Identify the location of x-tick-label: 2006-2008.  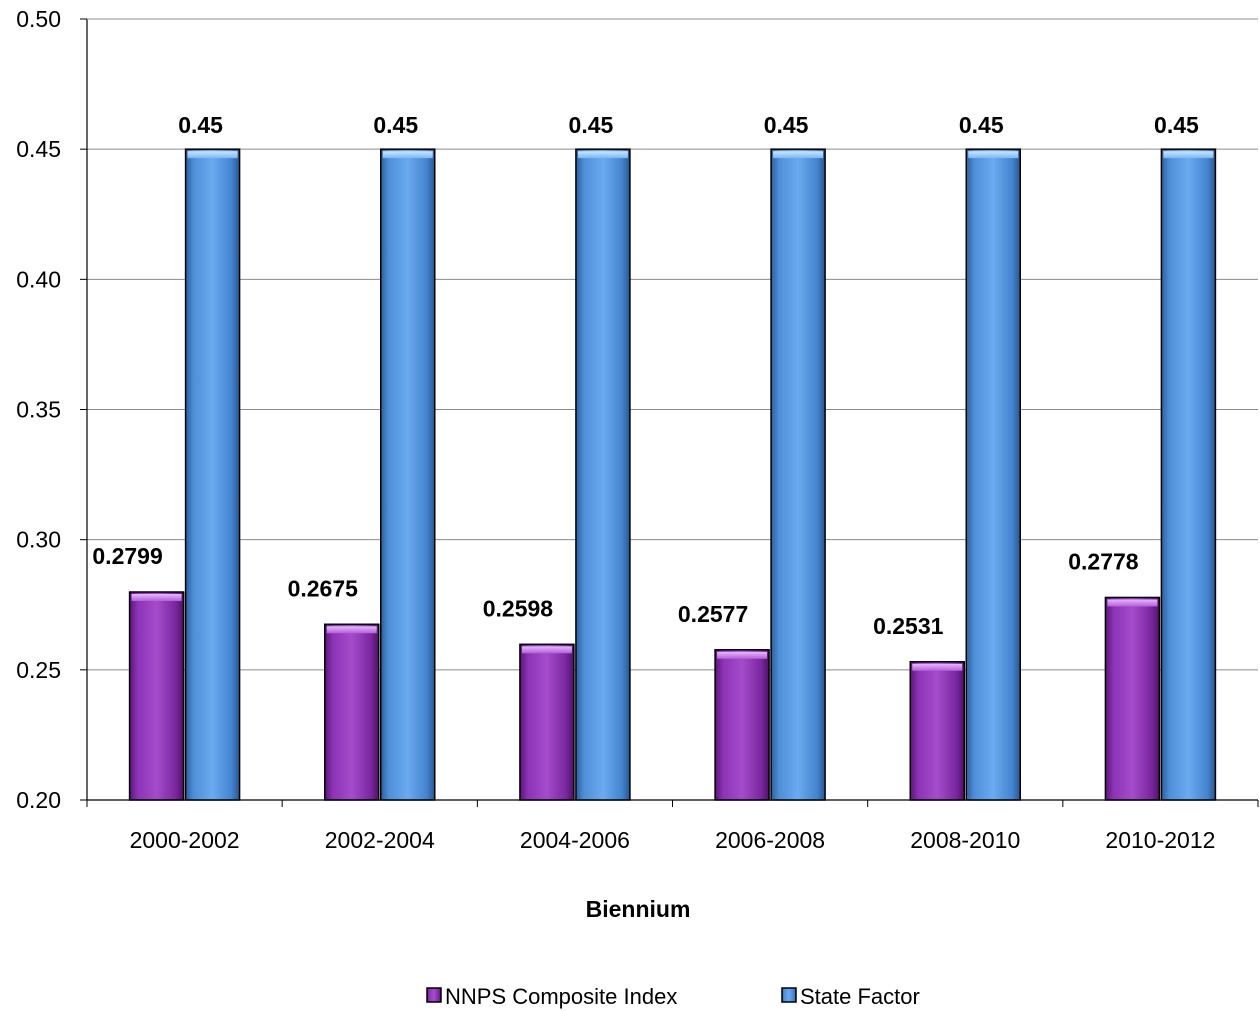
(770, 840).